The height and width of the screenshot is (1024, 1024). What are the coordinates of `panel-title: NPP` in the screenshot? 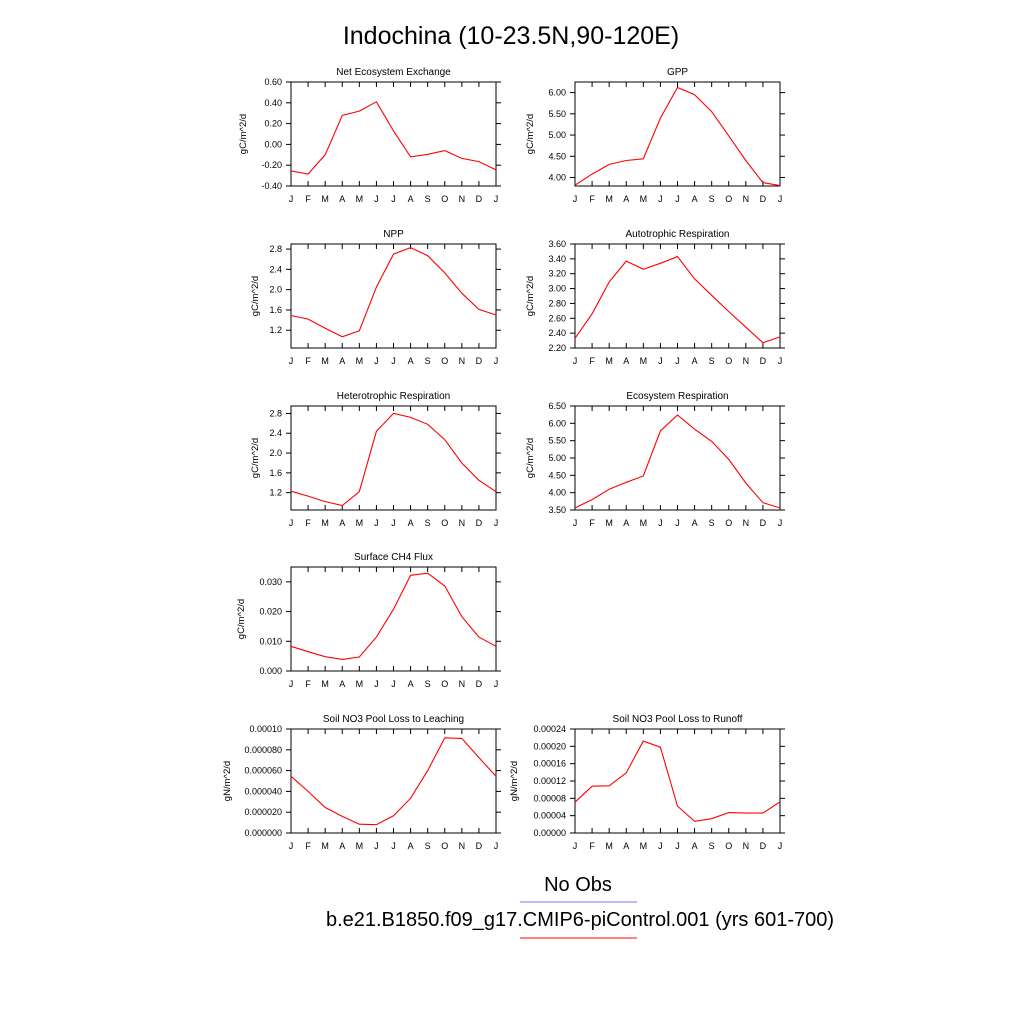 It's located at (393, 234).